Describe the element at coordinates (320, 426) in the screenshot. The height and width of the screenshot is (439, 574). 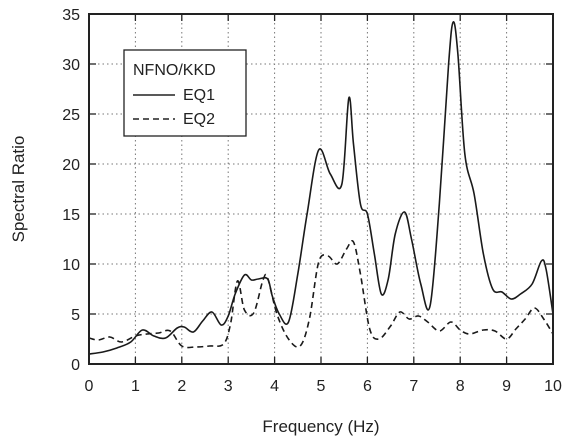
I see `x-axis-label: Frequency (Hz)` at that location.